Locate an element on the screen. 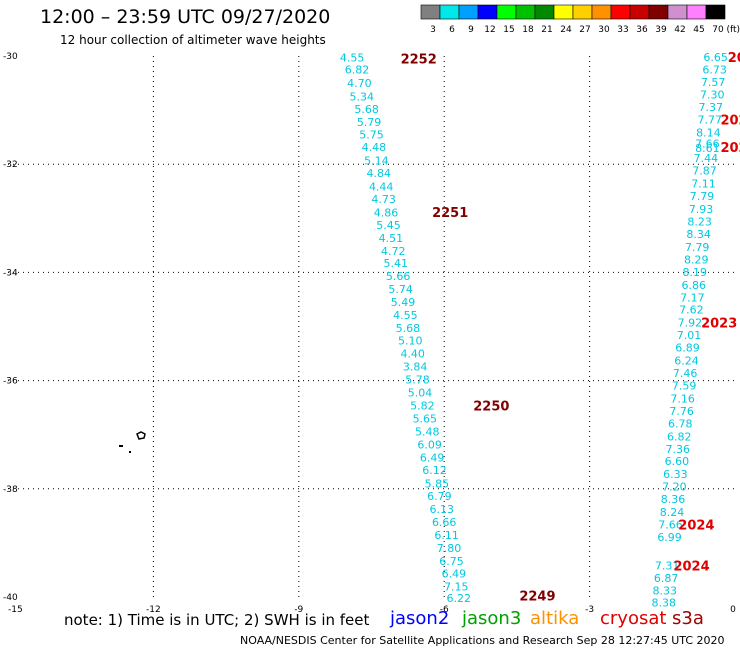 This screenshot has width=740, height=650. legend-bin-label: 24 is located at coordinates (566, 30).